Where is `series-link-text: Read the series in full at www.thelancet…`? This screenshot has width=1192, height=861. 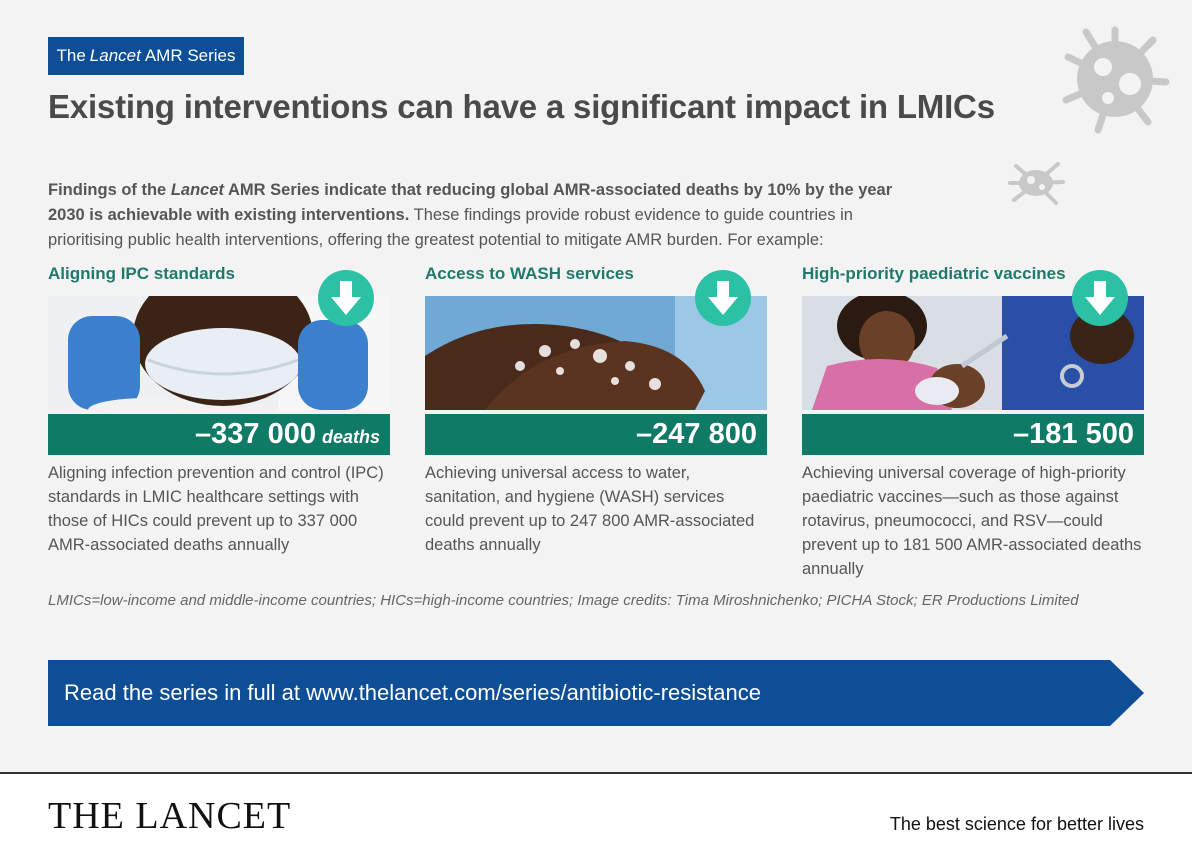 series-link-text: Read the series in full at www.thelancet… is located at coordinates (412, 692).